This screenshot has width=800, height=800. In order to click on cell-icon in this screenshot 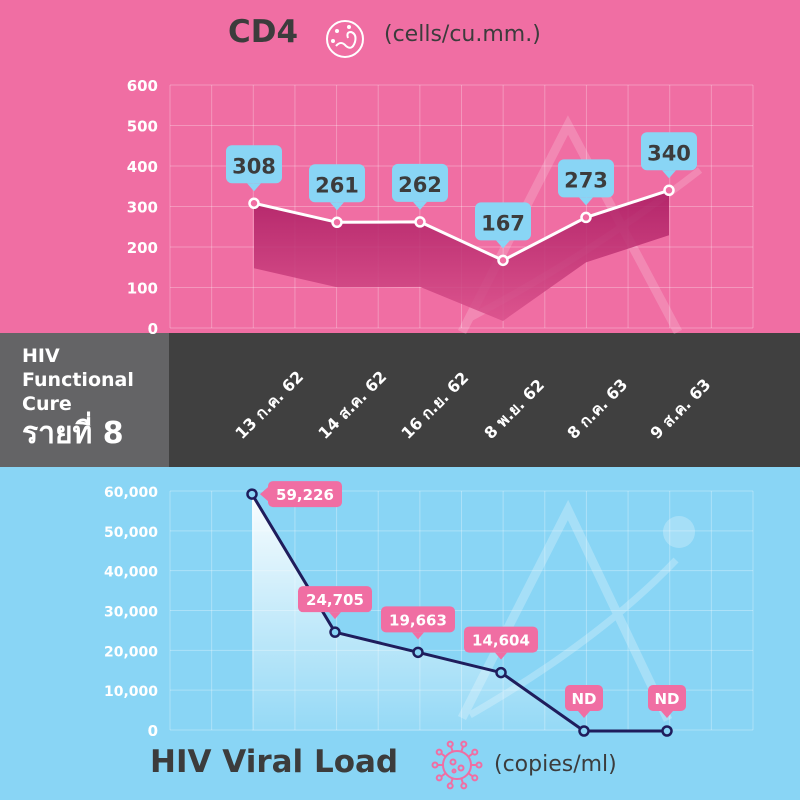, I will do `click(345, 39)`.